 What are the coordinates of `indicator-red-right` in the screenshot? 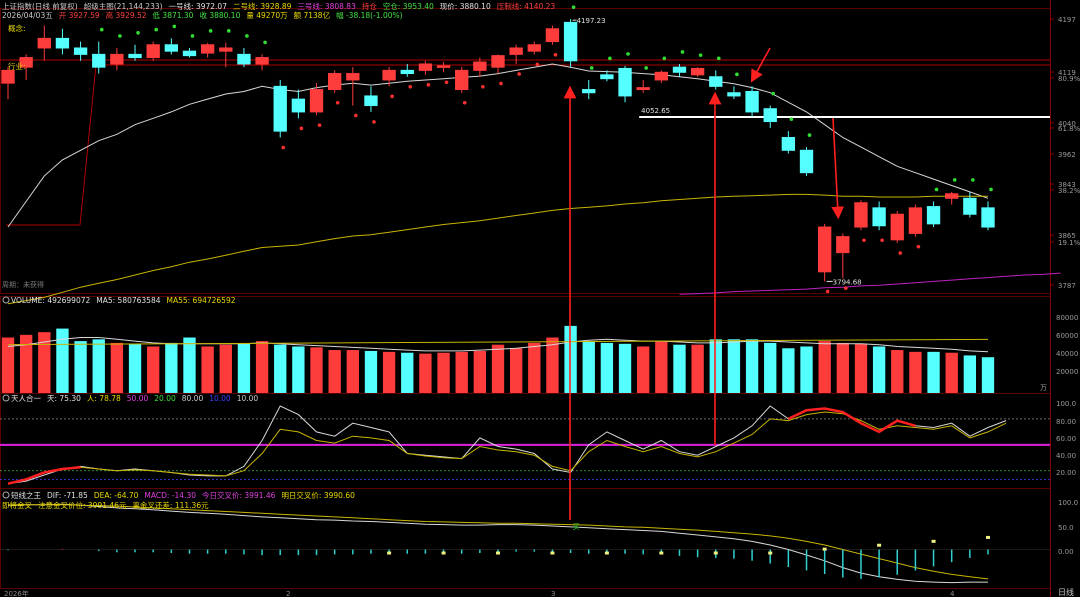 It's located at (851, 420).